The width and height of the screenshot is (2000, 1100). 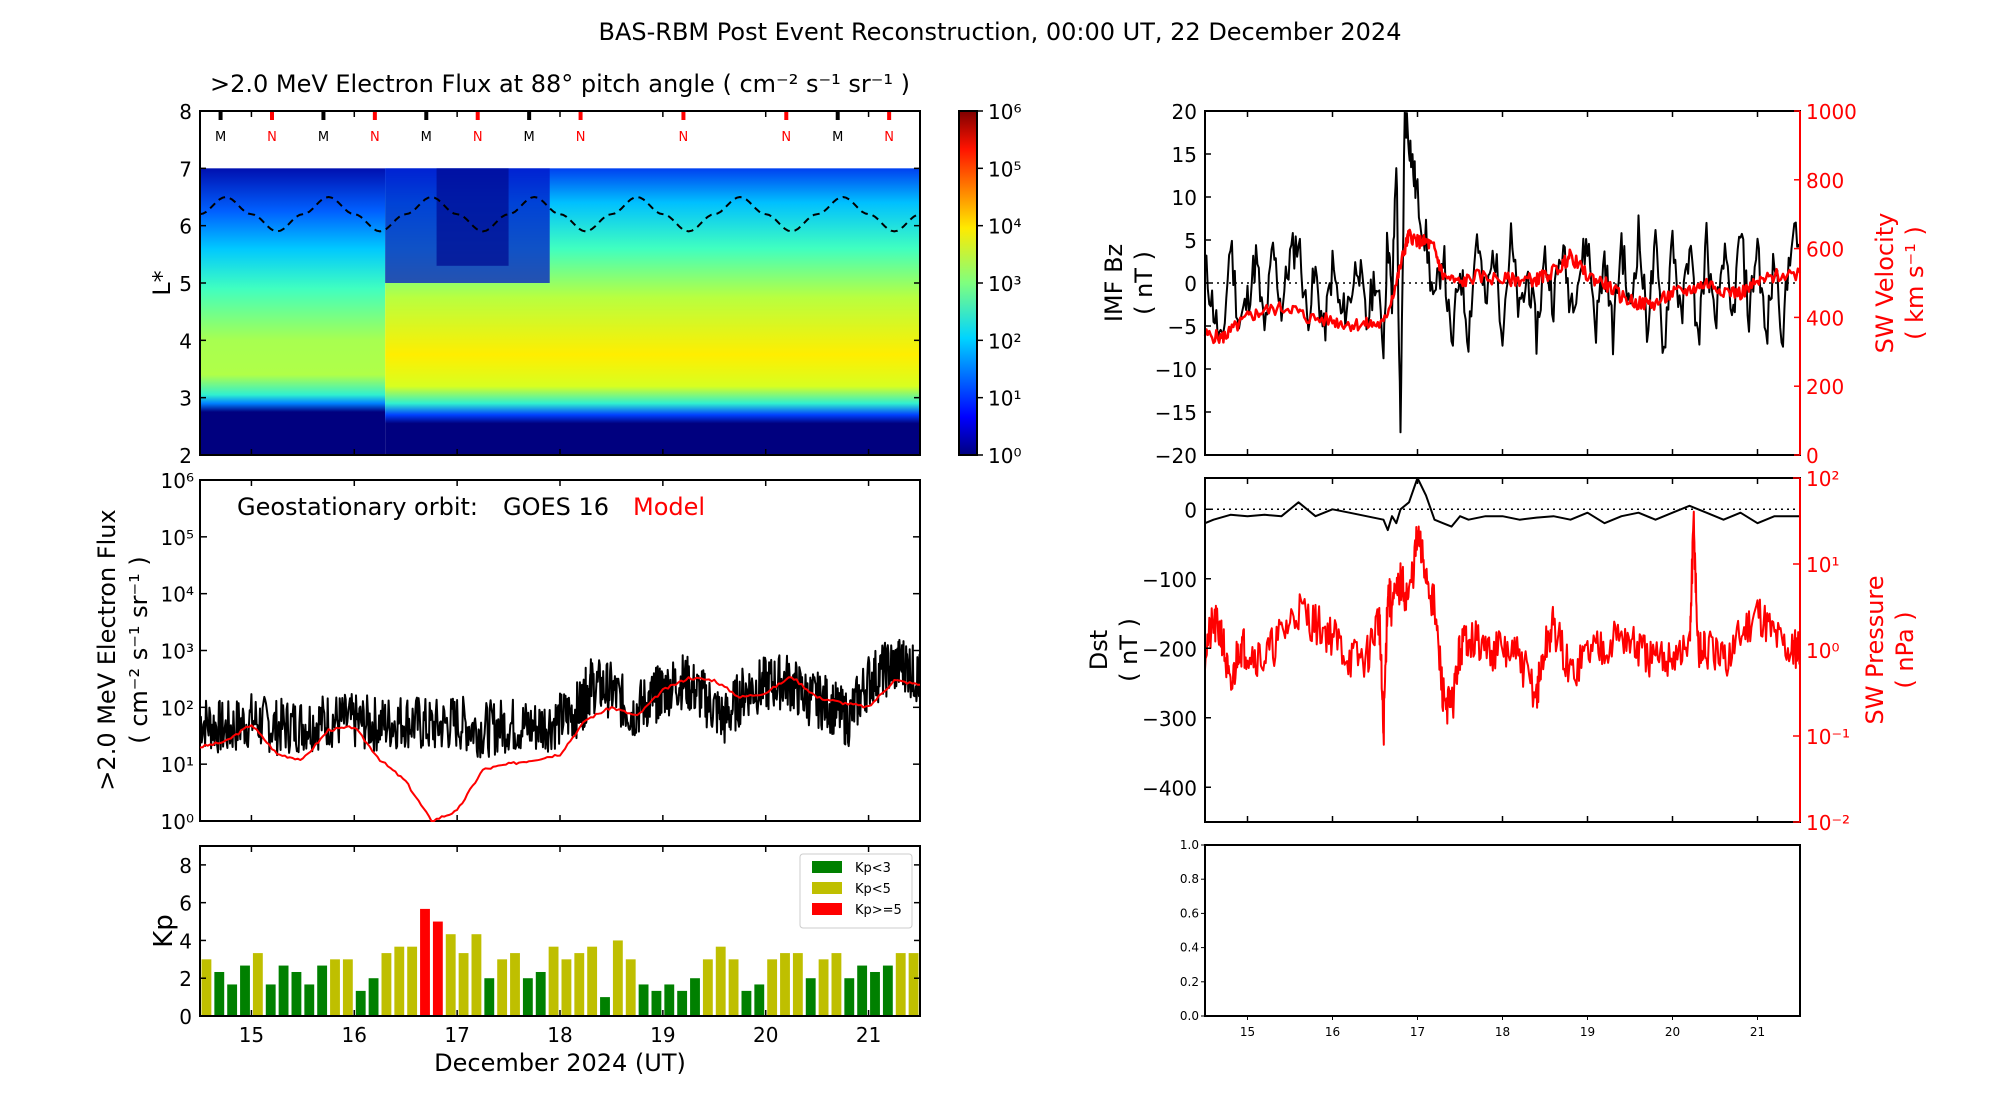 What do you see at coordinates (185, 1017) in the screenshot?
I see `y-tick-label: 0` at bounding box center [185, 1017].